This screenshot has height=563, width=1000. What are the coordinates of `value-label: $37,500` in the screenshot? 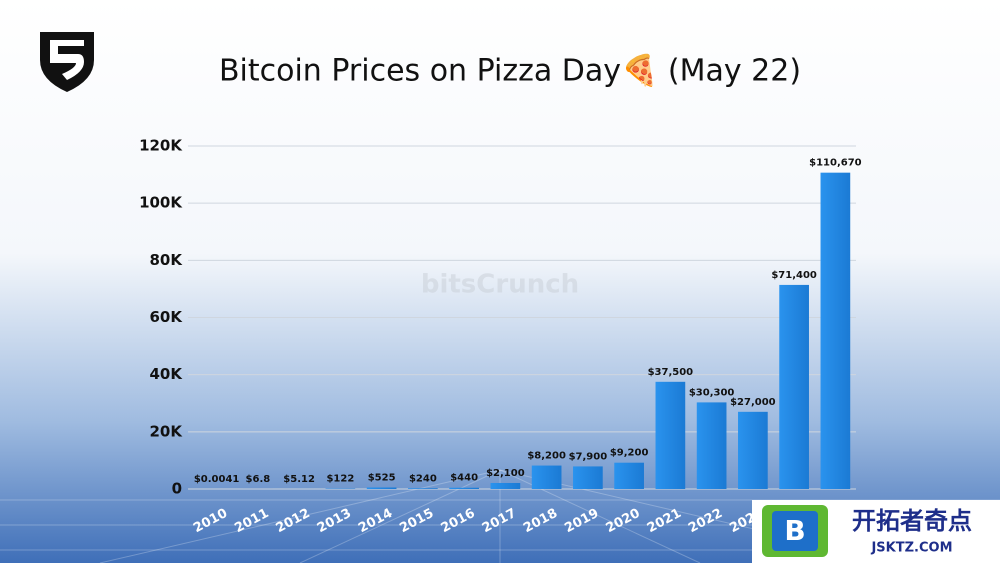 It's located at (671, 372).